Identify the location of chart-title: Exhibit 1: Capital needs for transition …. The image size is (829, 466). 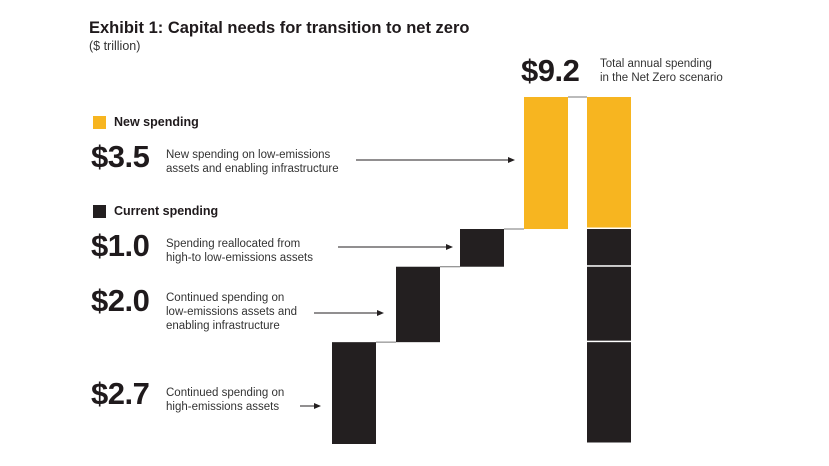
(279, 28).